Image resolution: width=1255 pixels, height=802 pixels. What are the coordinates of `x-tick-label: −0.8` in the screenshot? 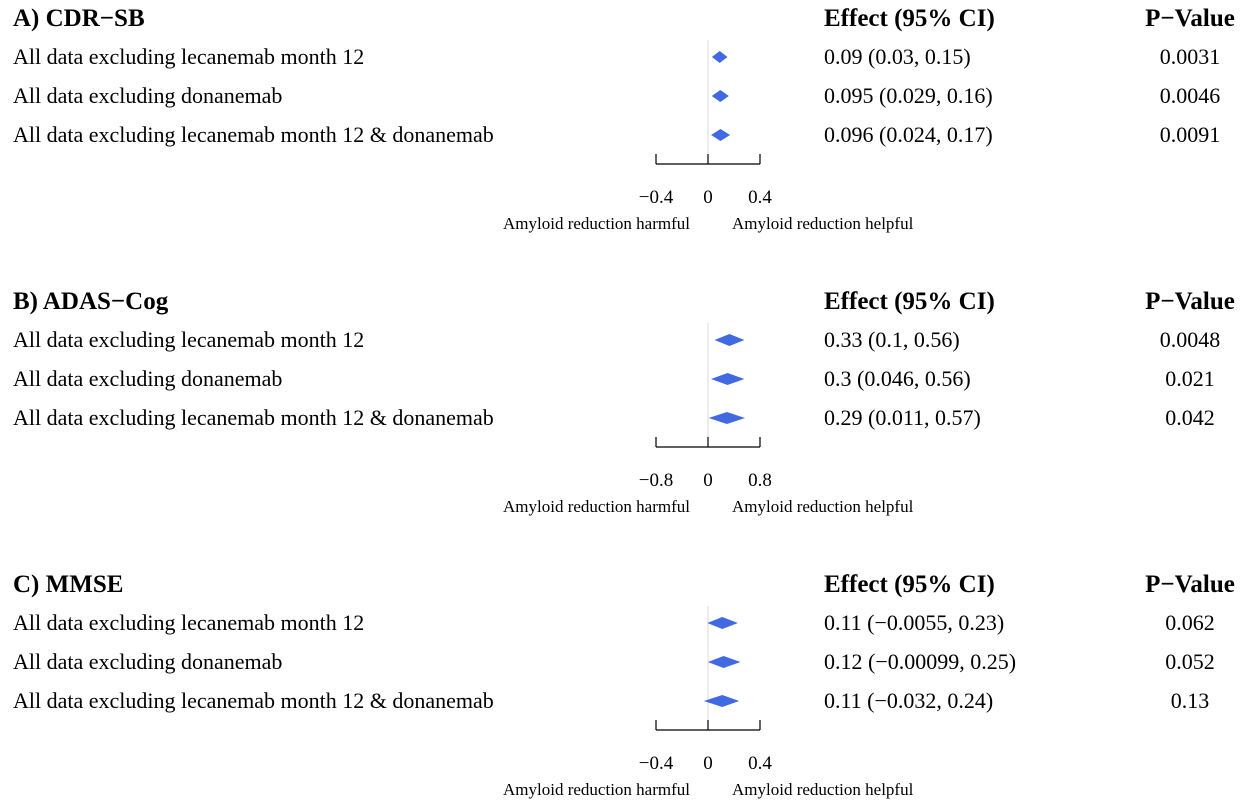 It's located at (656, 480).